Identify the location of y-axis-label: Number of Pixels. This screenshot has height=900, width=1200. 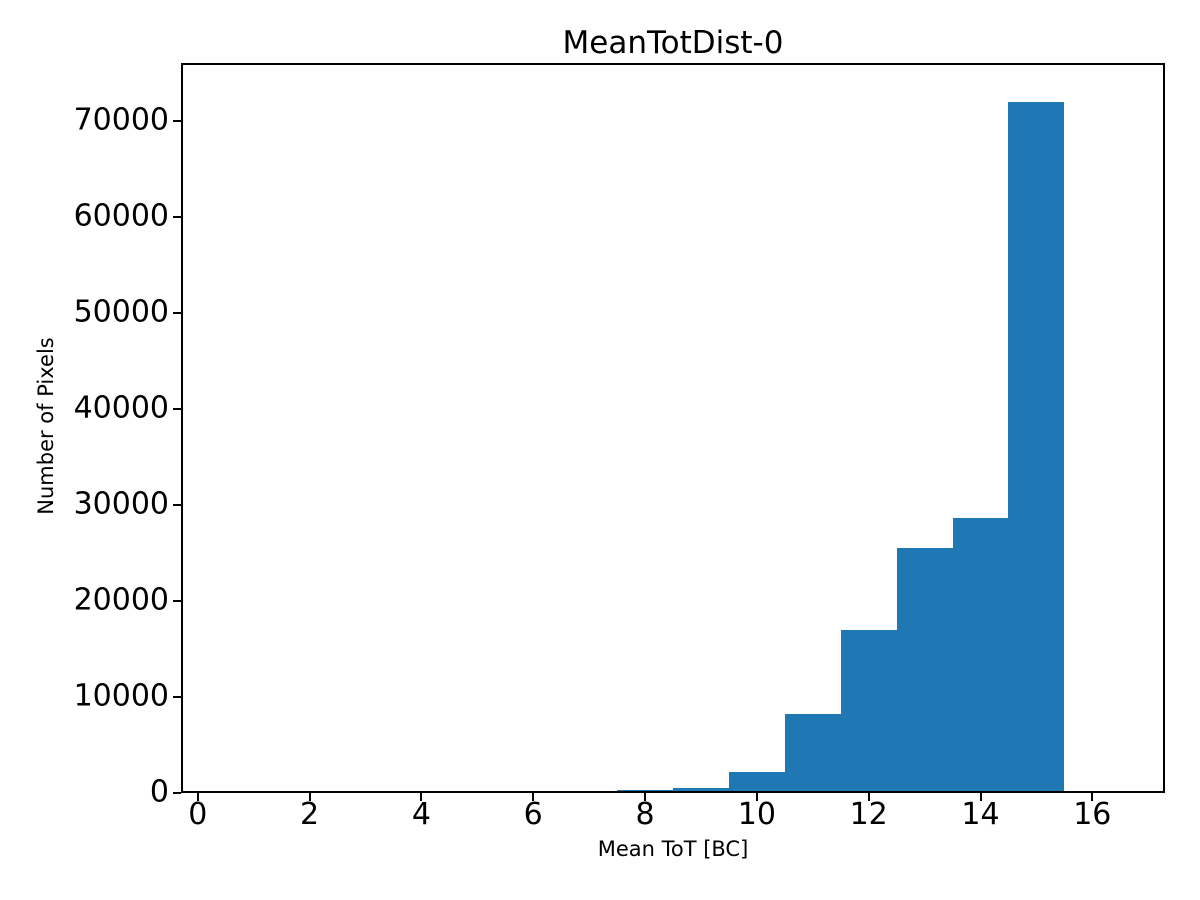
(46, 426).